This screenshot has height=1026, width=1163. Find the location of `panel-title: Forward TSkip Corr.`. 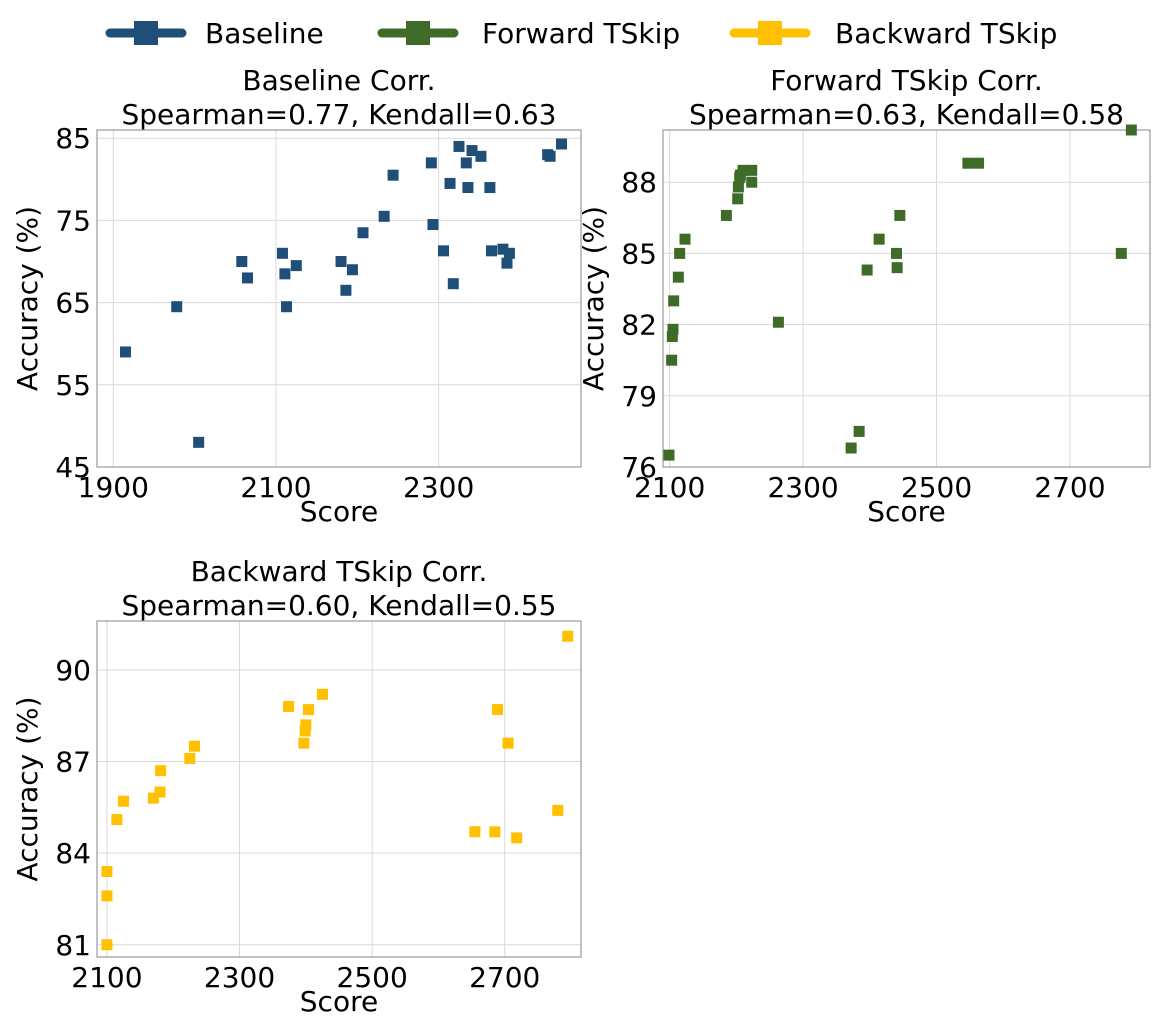

panel-title: Forward TSkip Corr. is located at coordinates (906, 80).